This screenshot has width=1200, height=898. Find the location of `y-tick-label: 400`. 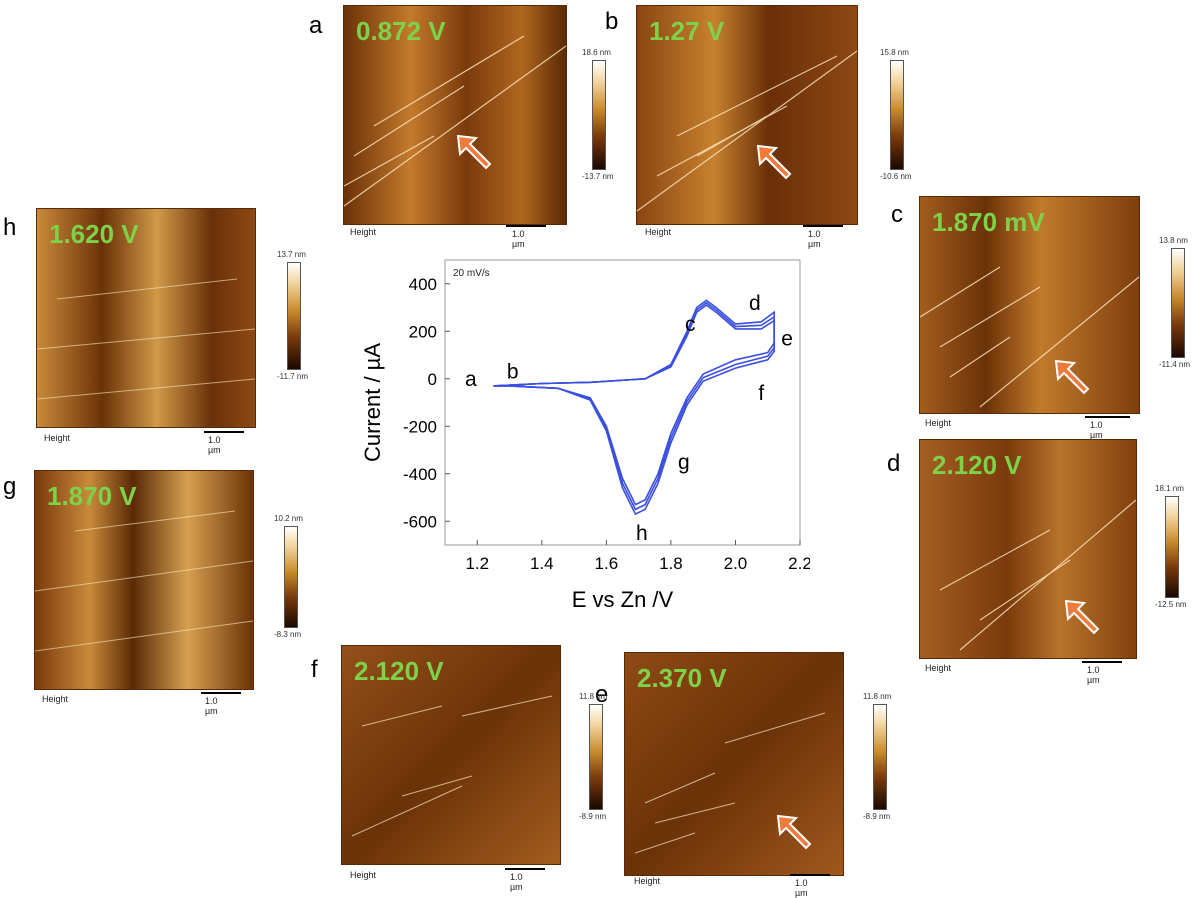

y-tick-label: 400 is located at coordinates (423, 284).